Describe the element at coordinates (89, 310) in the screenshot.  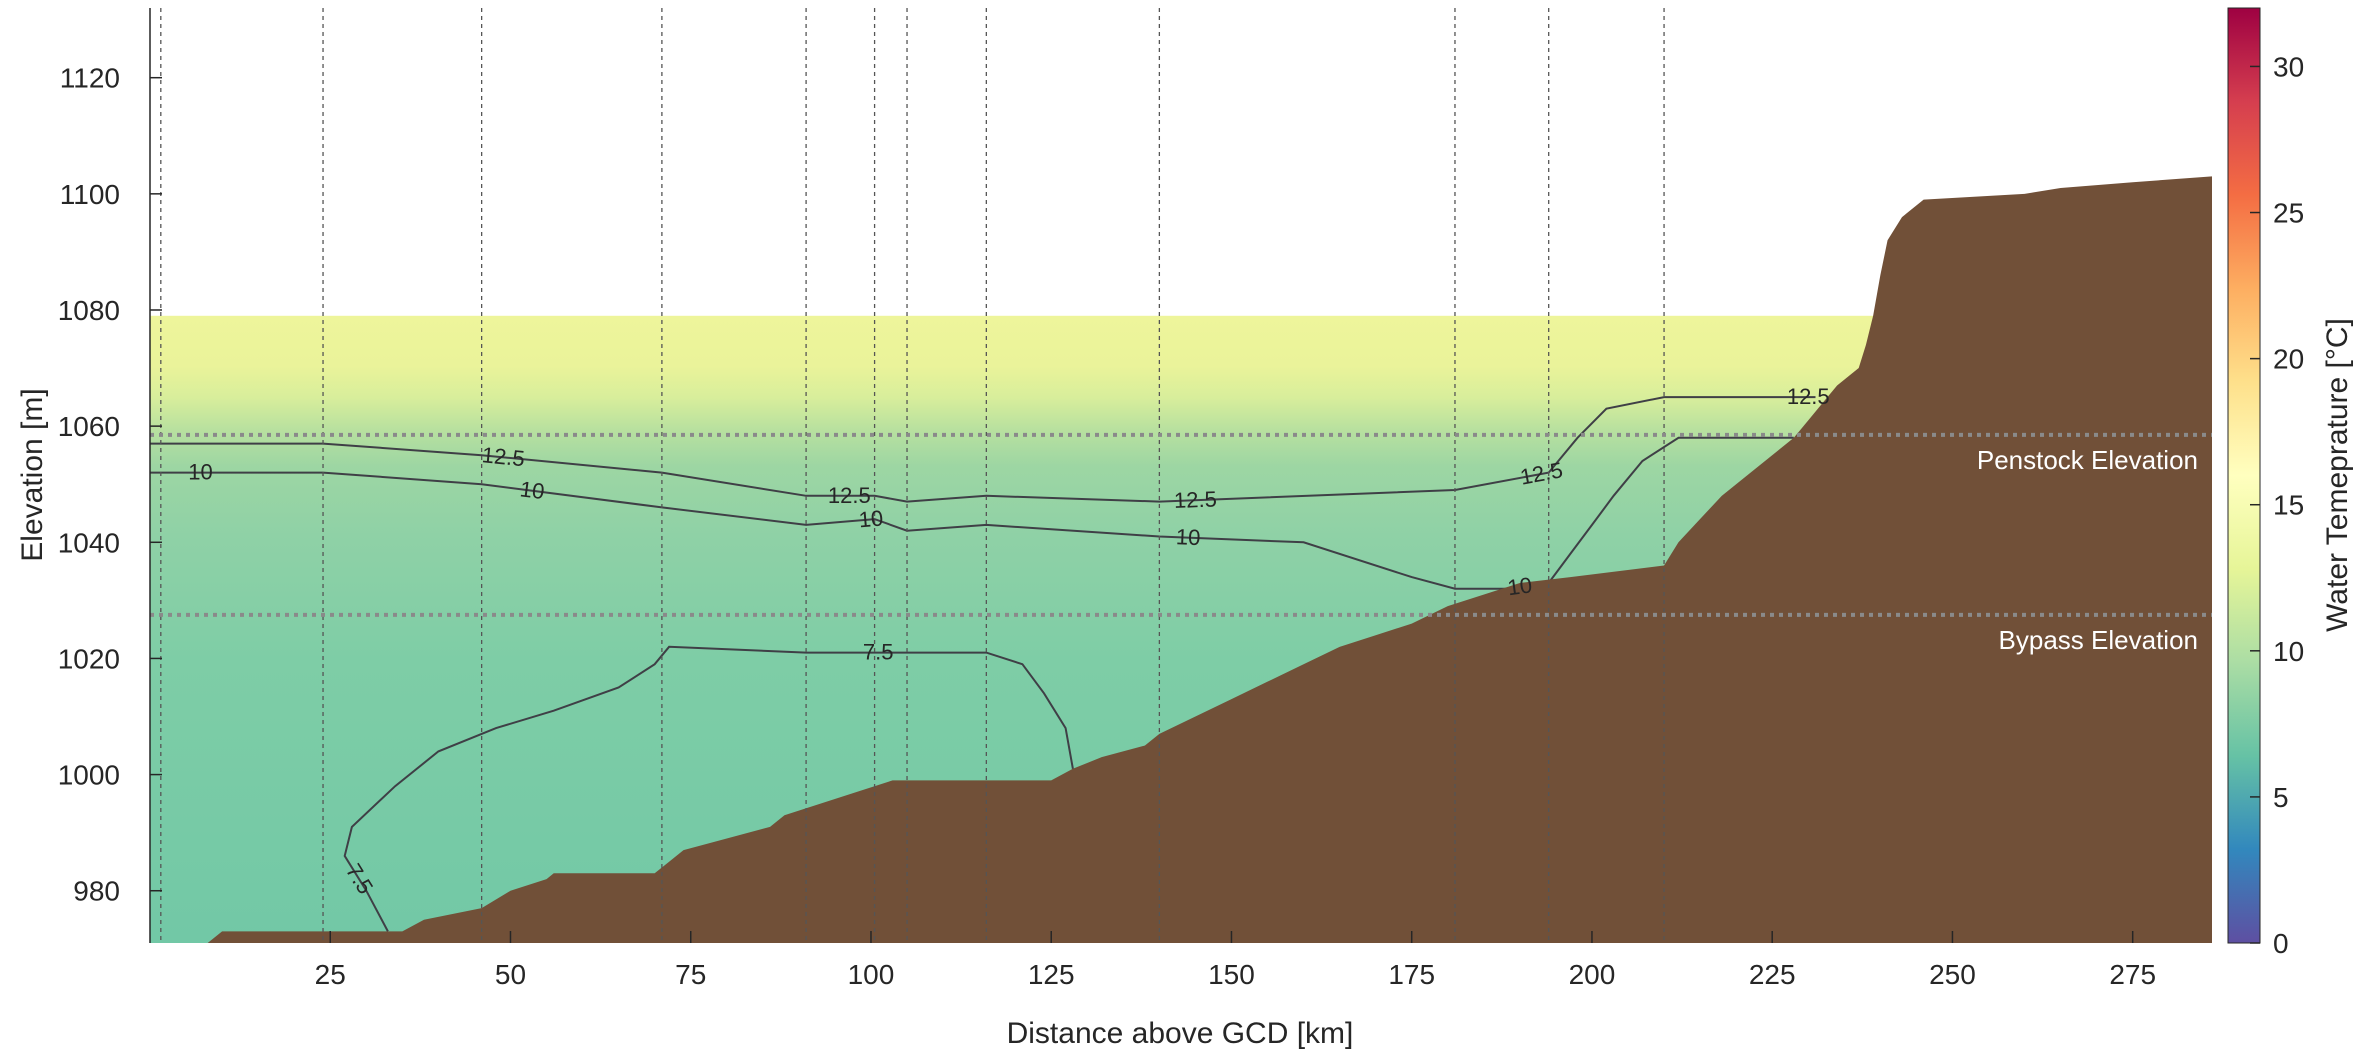
I see `y-tick-label: 1080` at that location.